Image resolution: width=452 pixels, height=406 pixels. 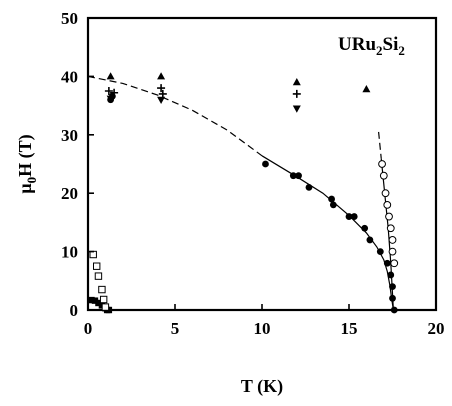 I want to click on annotation-part-1: URu, so click(x=357, y=44).